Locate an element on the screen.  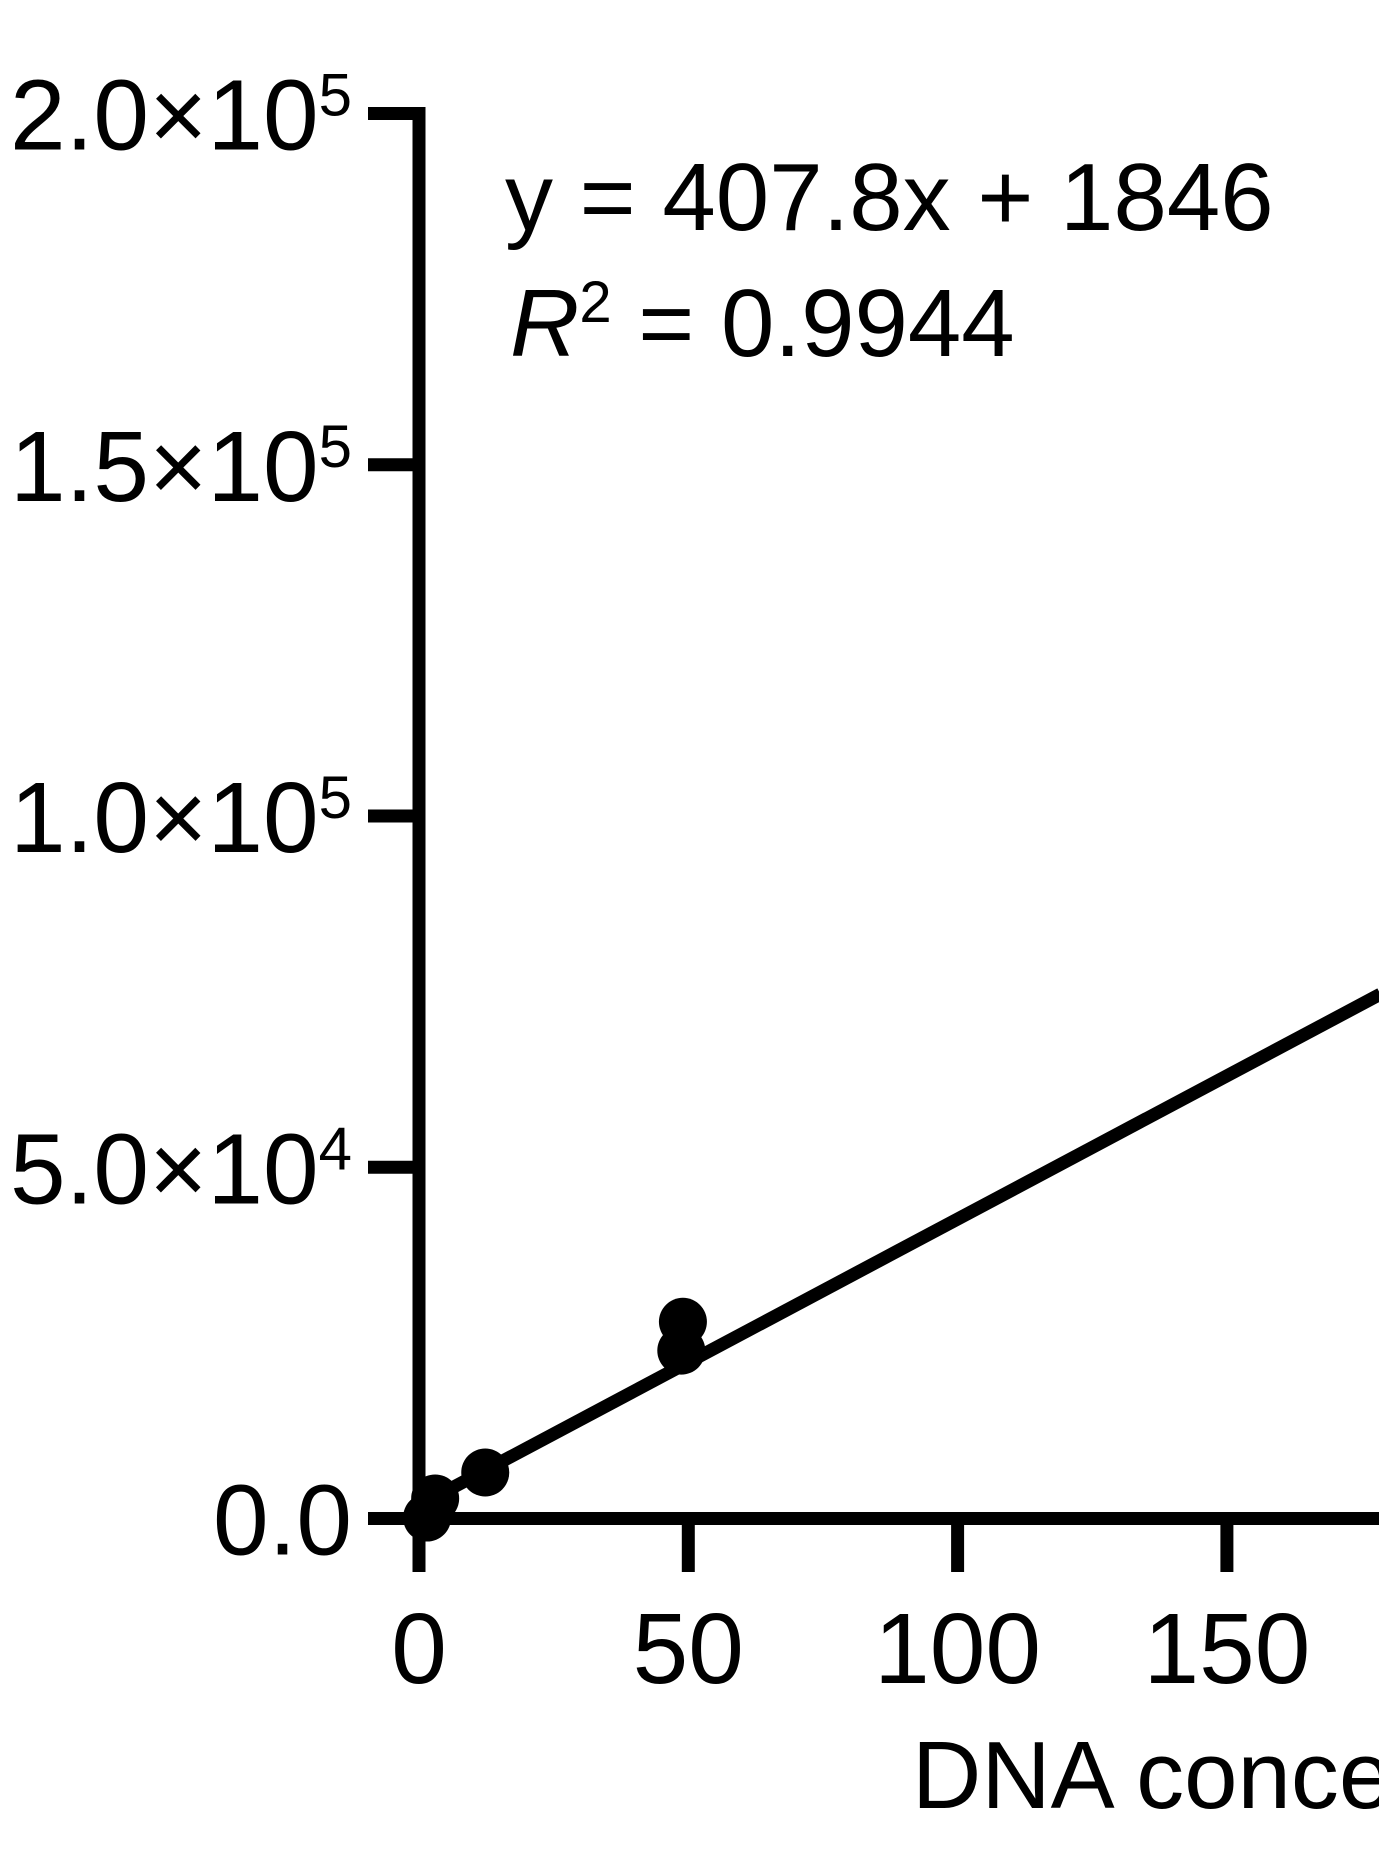
fit-equation-text: y = 407.8x + 1846 is located at coordinates (889, 197).